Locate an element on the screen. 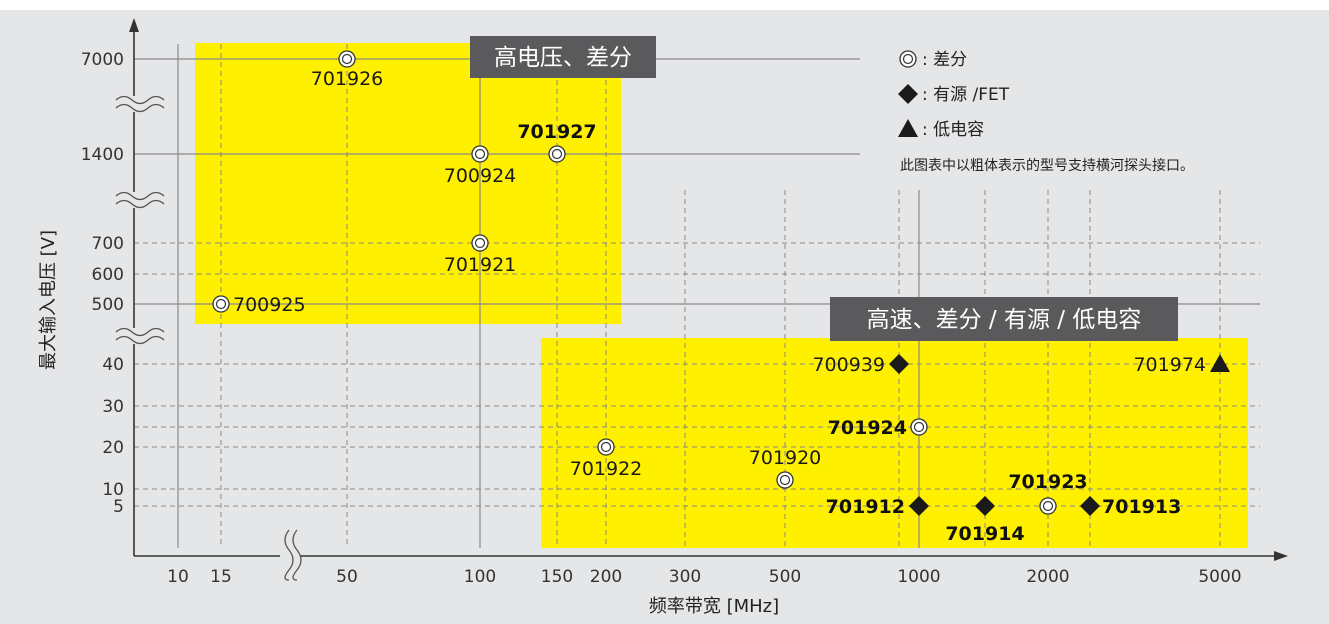 The image size is (1329, 624). y-tick-label: 5 is located at coordinates (118, 507).